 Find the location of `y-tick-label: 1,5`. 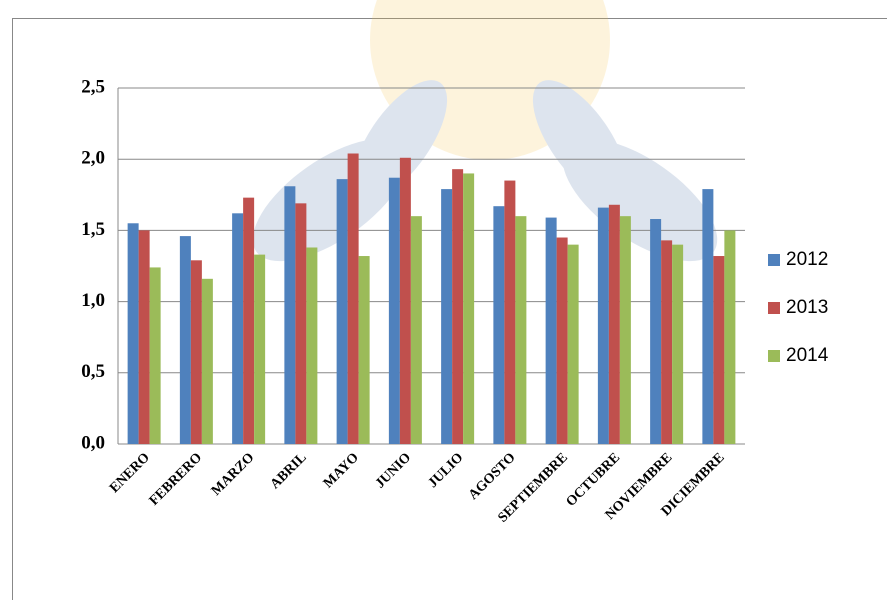

y-tick-label: 1,5 is located at coordinates (93, 229).